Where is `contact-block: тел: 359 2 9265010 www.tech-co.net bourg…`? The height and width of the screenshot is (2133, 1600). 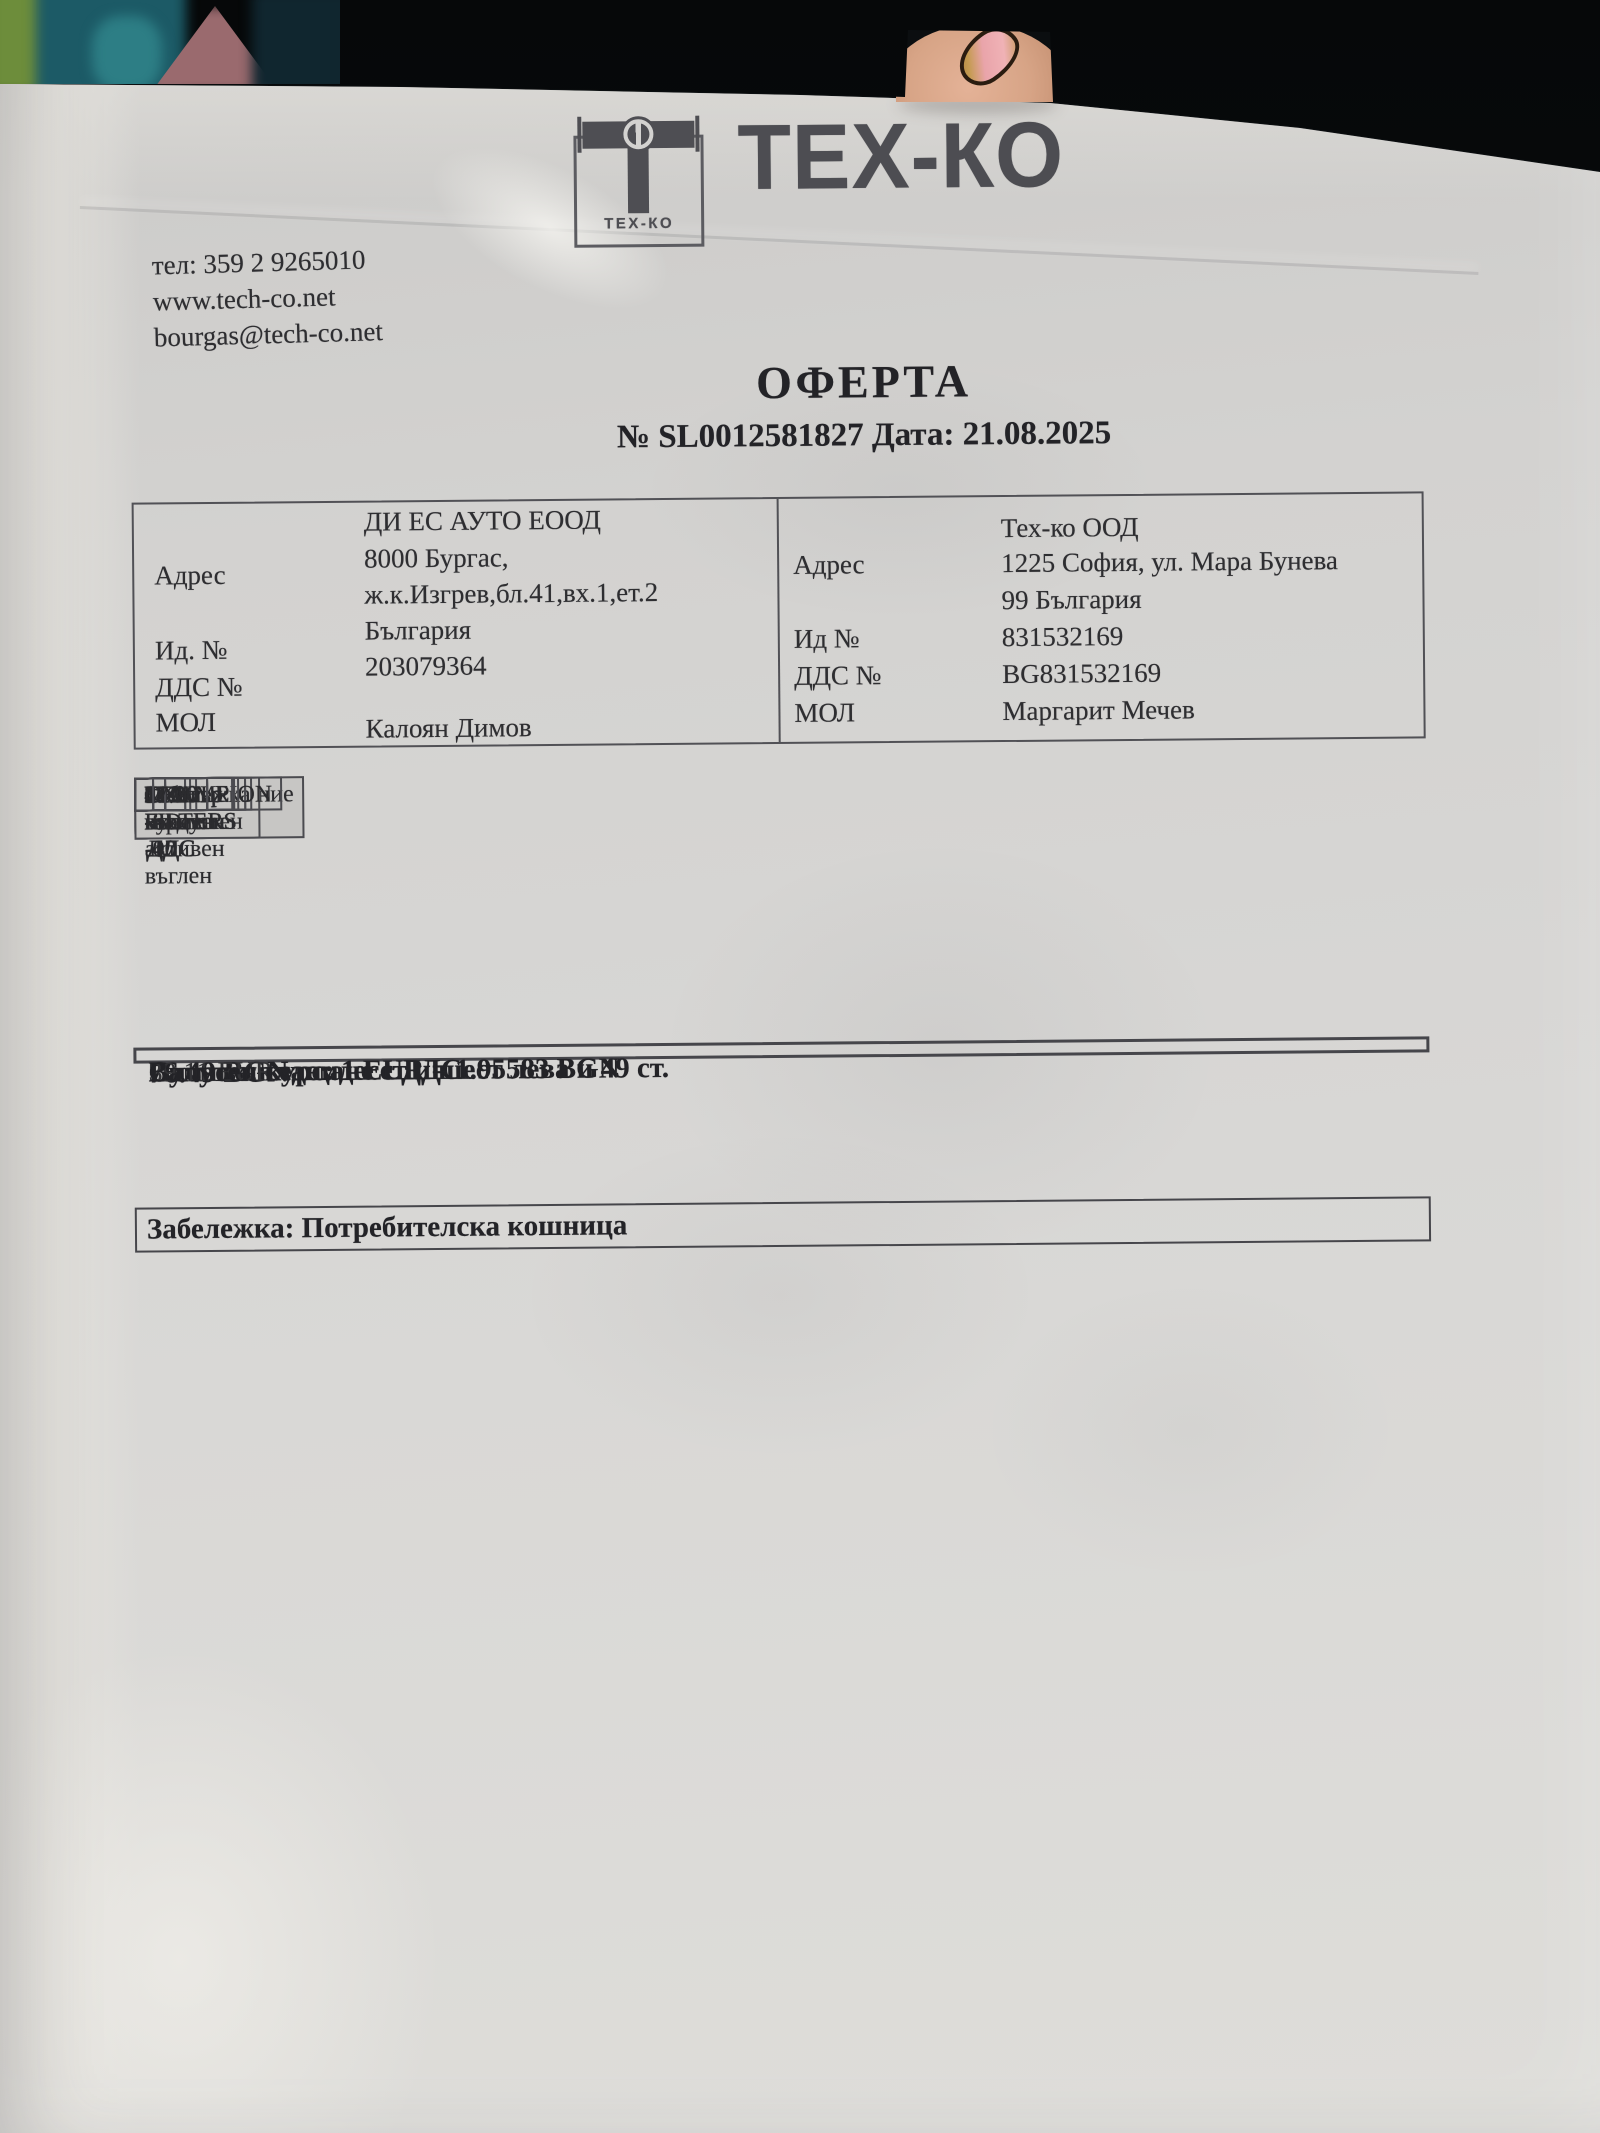
contact-block: тел: 359 2 9265010 www.tech-co.net bourg… is located at coordinates (362, 296).